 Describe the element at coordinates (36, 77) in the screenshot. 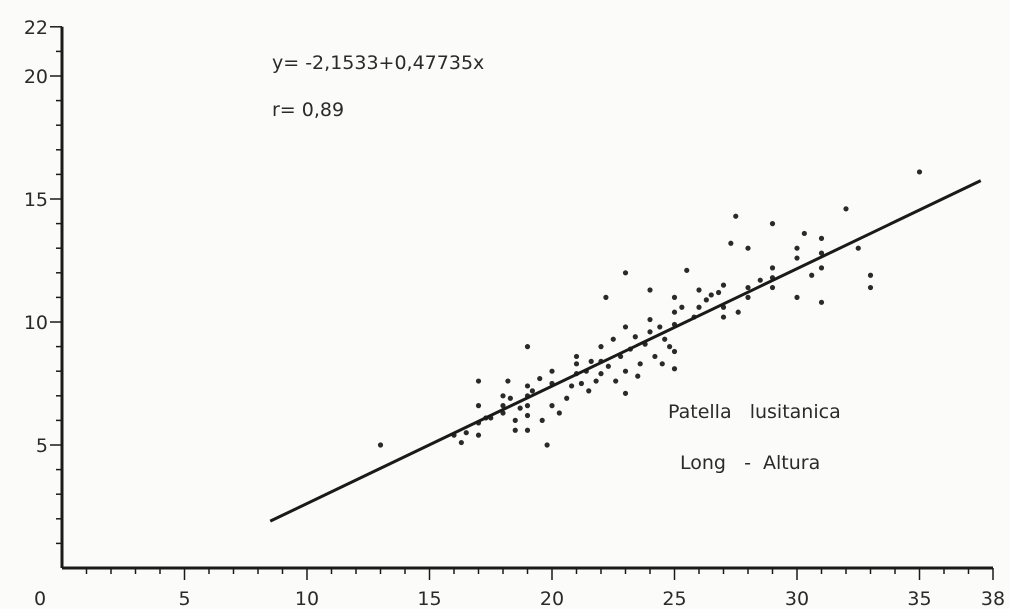

I see `y-tick-label: 20` at that location.